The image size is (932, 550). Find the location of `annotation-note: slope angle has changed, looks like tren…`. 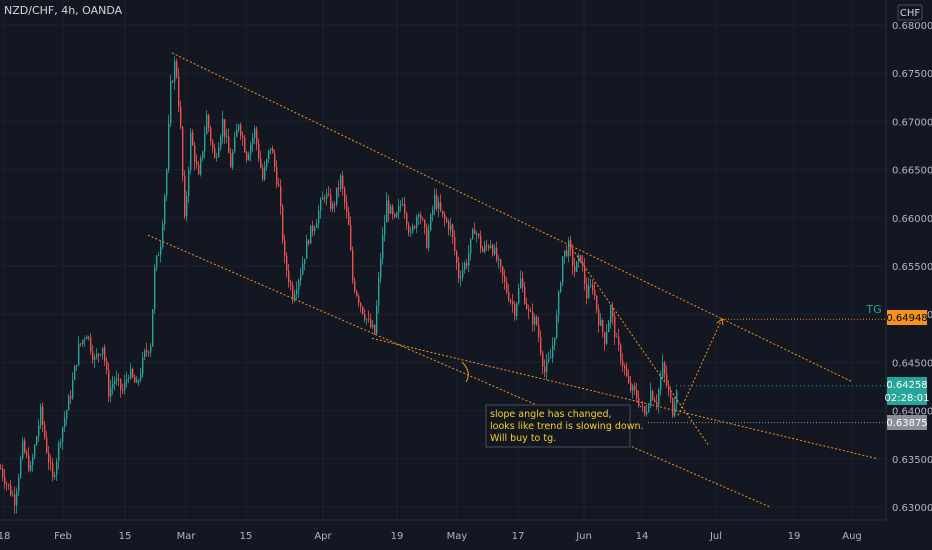

annotation-note: slope angle has changed, looks like tren… is located at coordinates (564, 426).